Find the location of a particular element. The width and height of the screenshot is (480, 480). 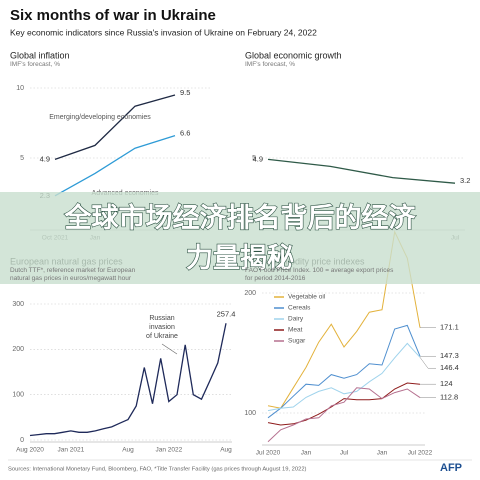

y-tick-label: 300 is located at coordinates (18, 304).